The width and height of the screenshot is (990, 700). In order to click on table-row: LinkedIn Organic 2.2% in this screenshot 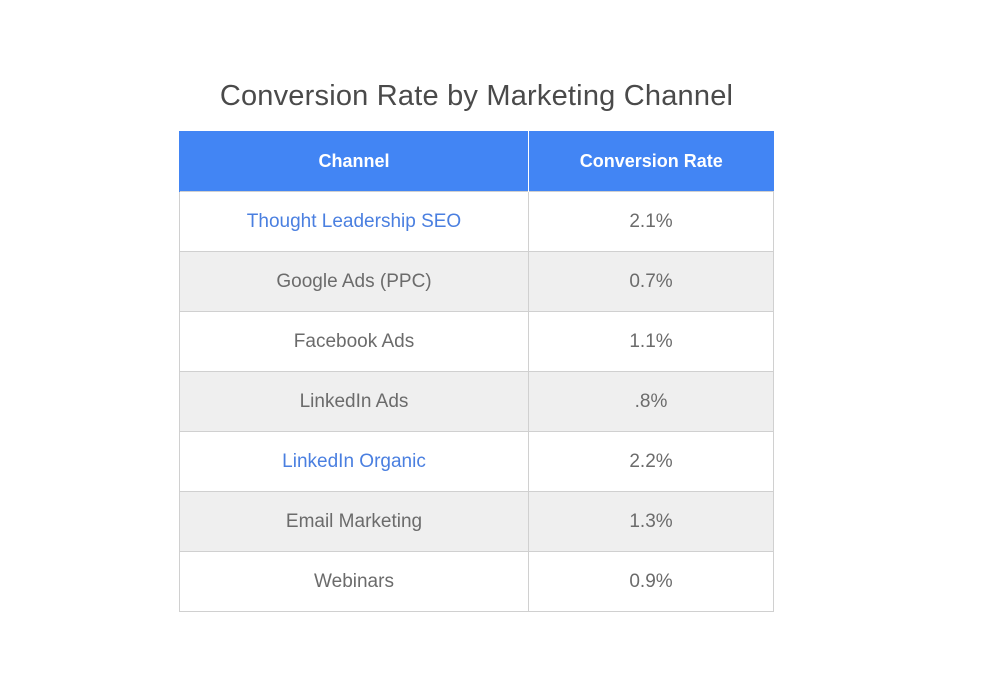, I will do `click(476, 461)`.